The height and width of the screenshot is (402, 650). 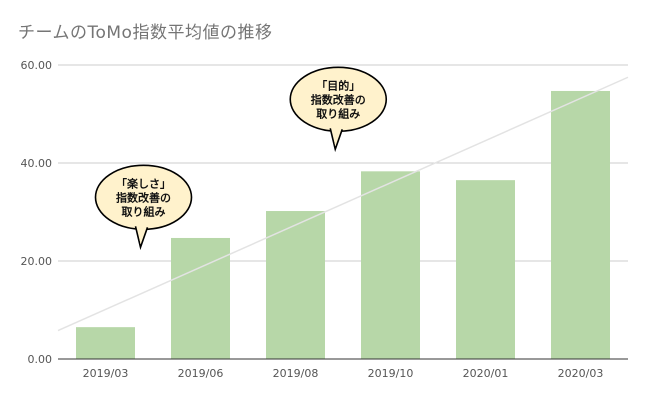 I want to click on y-tick-label: 0.00, so click(x=40, y=359).